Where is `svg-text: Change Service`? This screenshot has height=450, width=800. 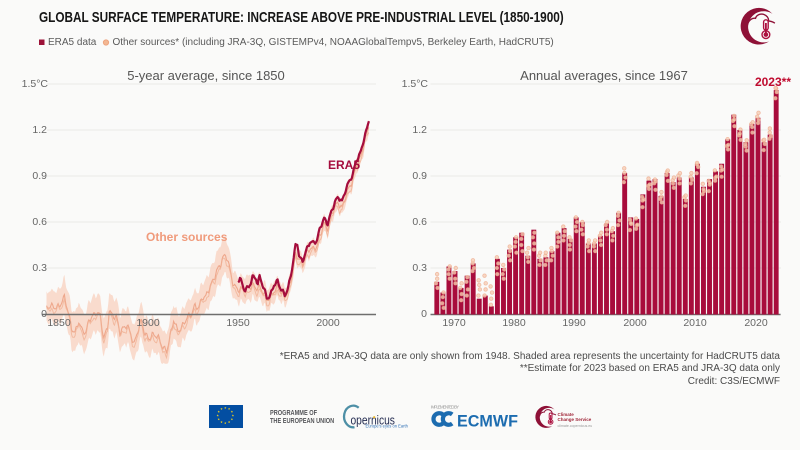
svg-text: Change Service is located at coordinates (575, 419).